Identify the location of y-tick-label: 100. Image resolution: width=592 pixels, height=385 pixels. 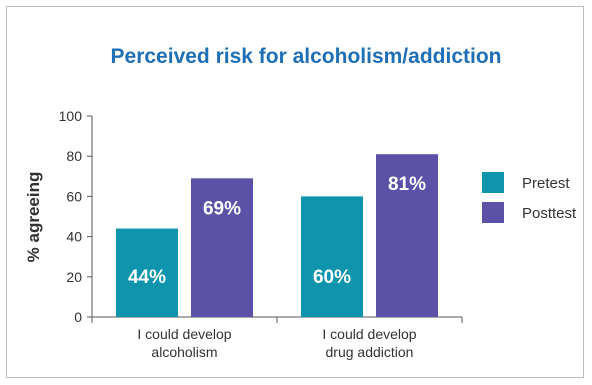
(71, 116).